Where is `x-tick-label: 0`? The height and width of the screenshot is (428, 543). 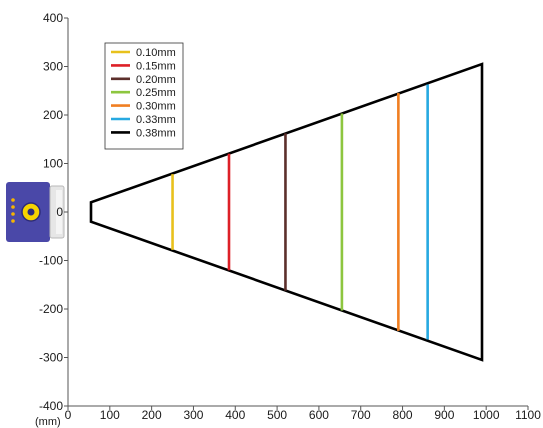
x-tick-label: 0 is located at coordinates (68, 415).